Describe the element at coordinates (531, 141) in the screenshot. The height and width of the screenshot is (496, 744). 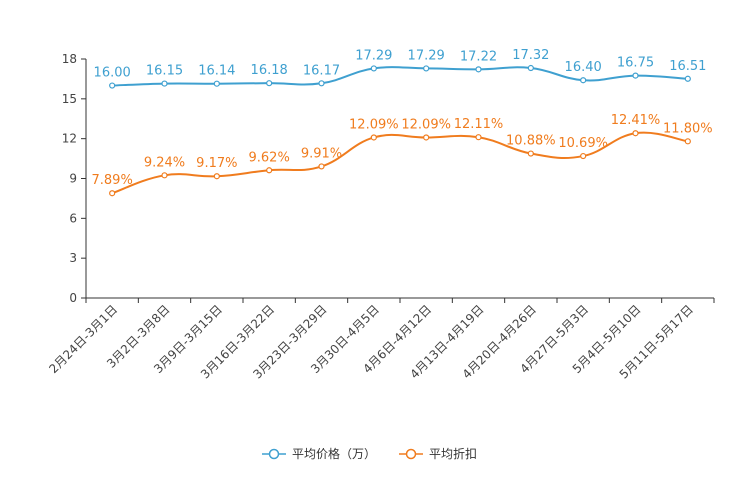
I see `data-label: 10.88%` at that location.